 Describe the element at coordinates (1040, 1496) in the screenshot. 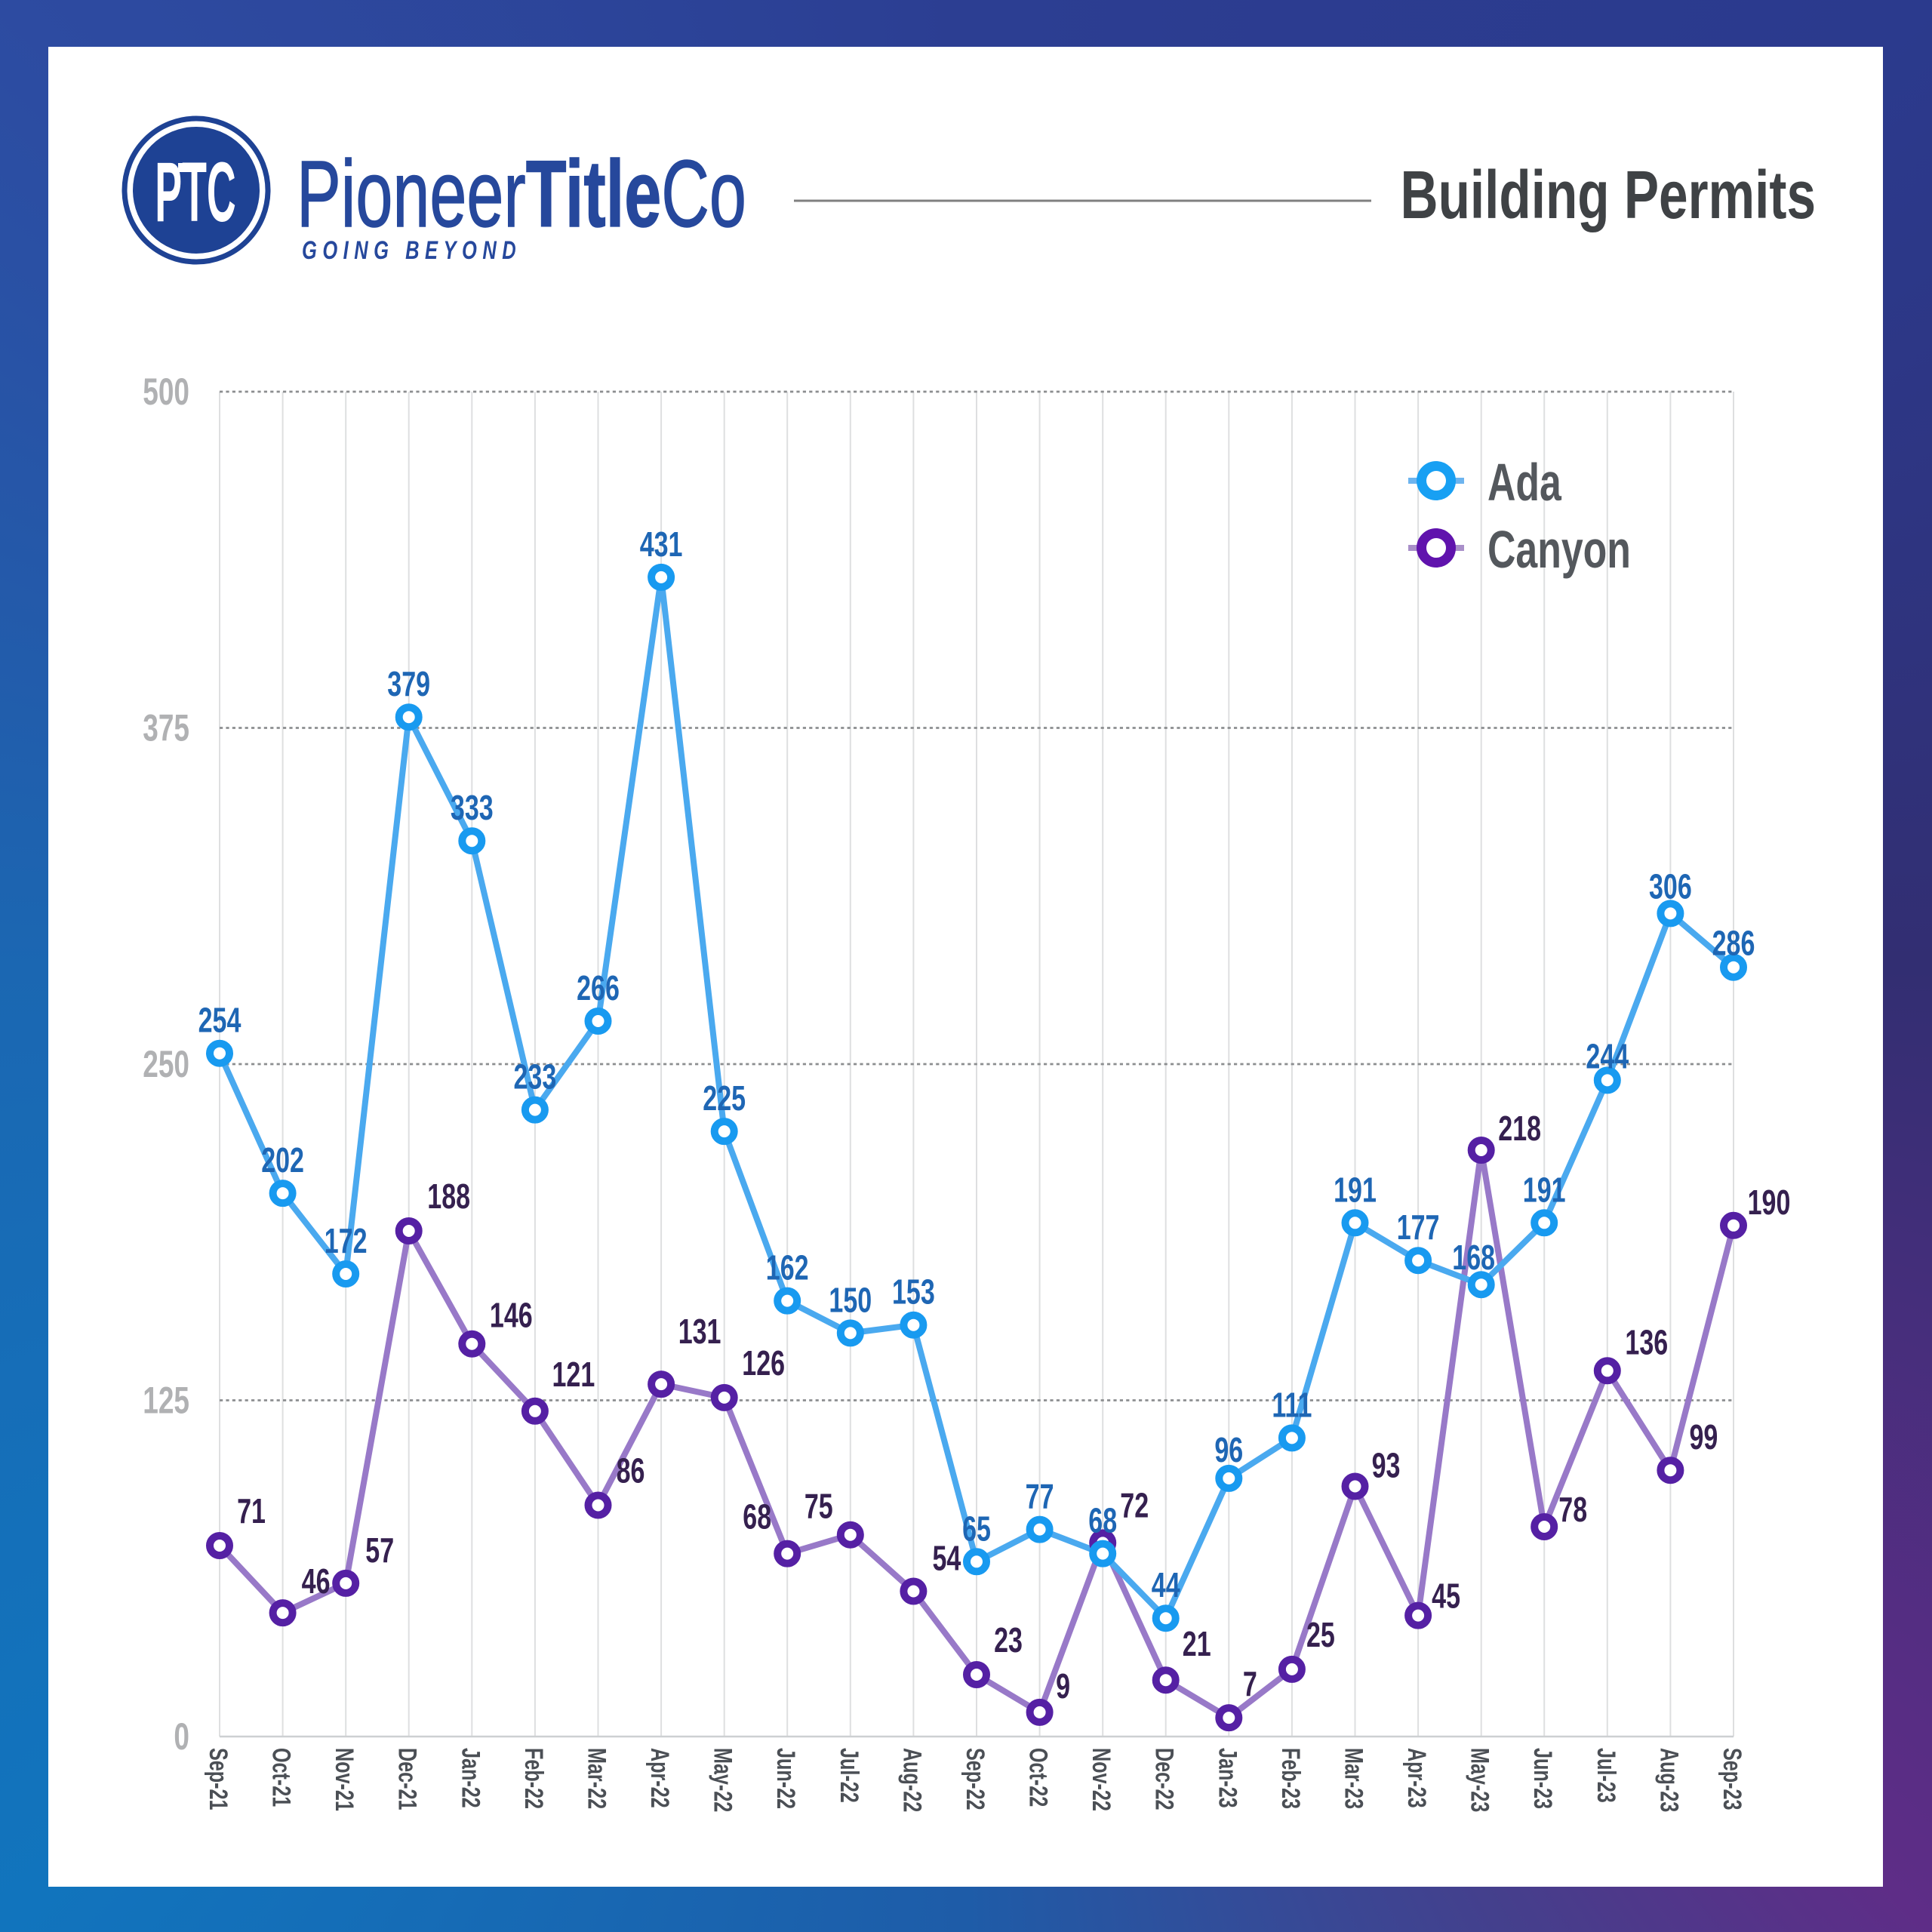

I see `svg-text: 77` at that location.